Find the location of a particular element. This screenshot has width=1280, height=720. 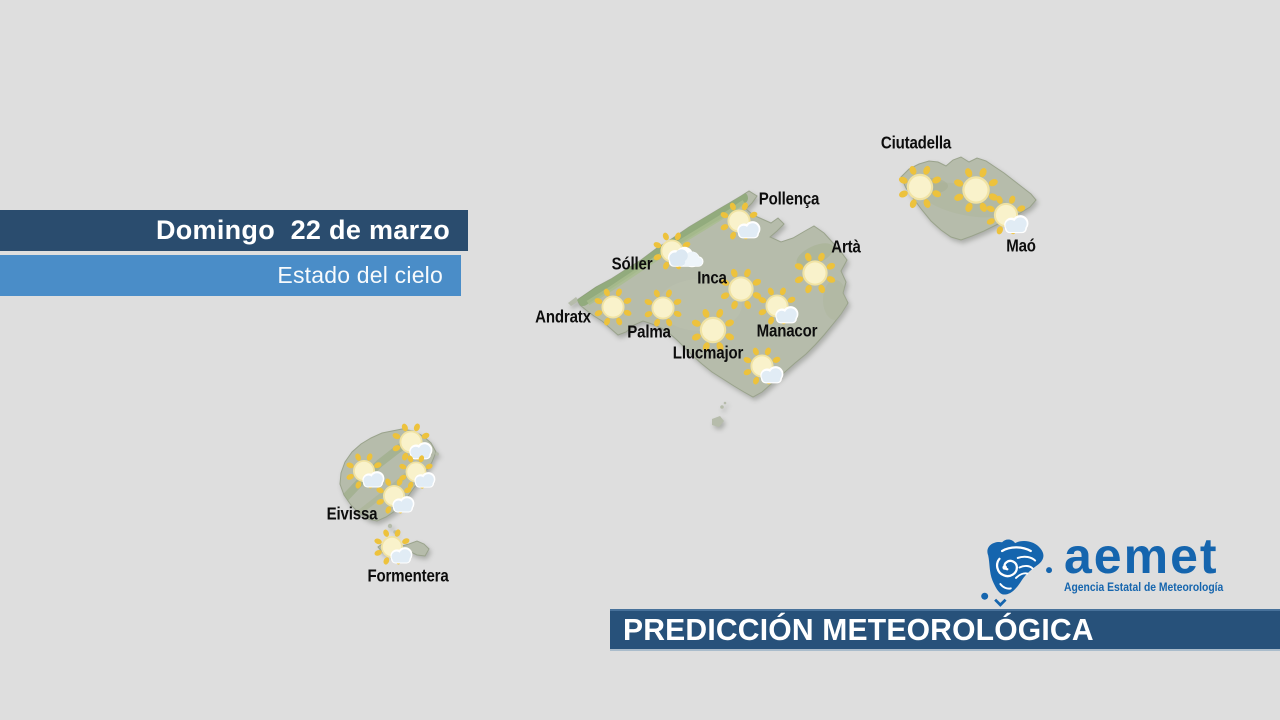

town-label-eivissa: Eivissa is located at coordinates (352, 513).